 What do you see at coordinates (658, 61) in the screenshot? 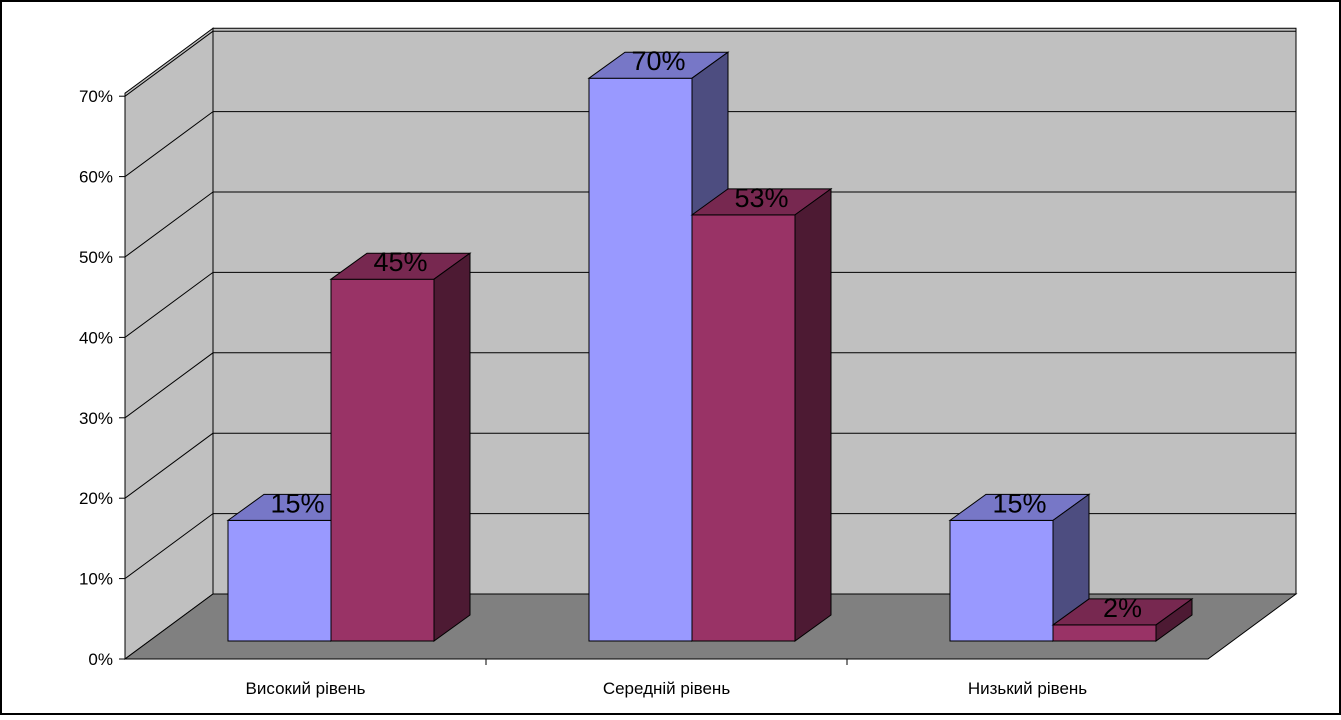
I see `data-label: 70%` at bounding box center [658, 61].